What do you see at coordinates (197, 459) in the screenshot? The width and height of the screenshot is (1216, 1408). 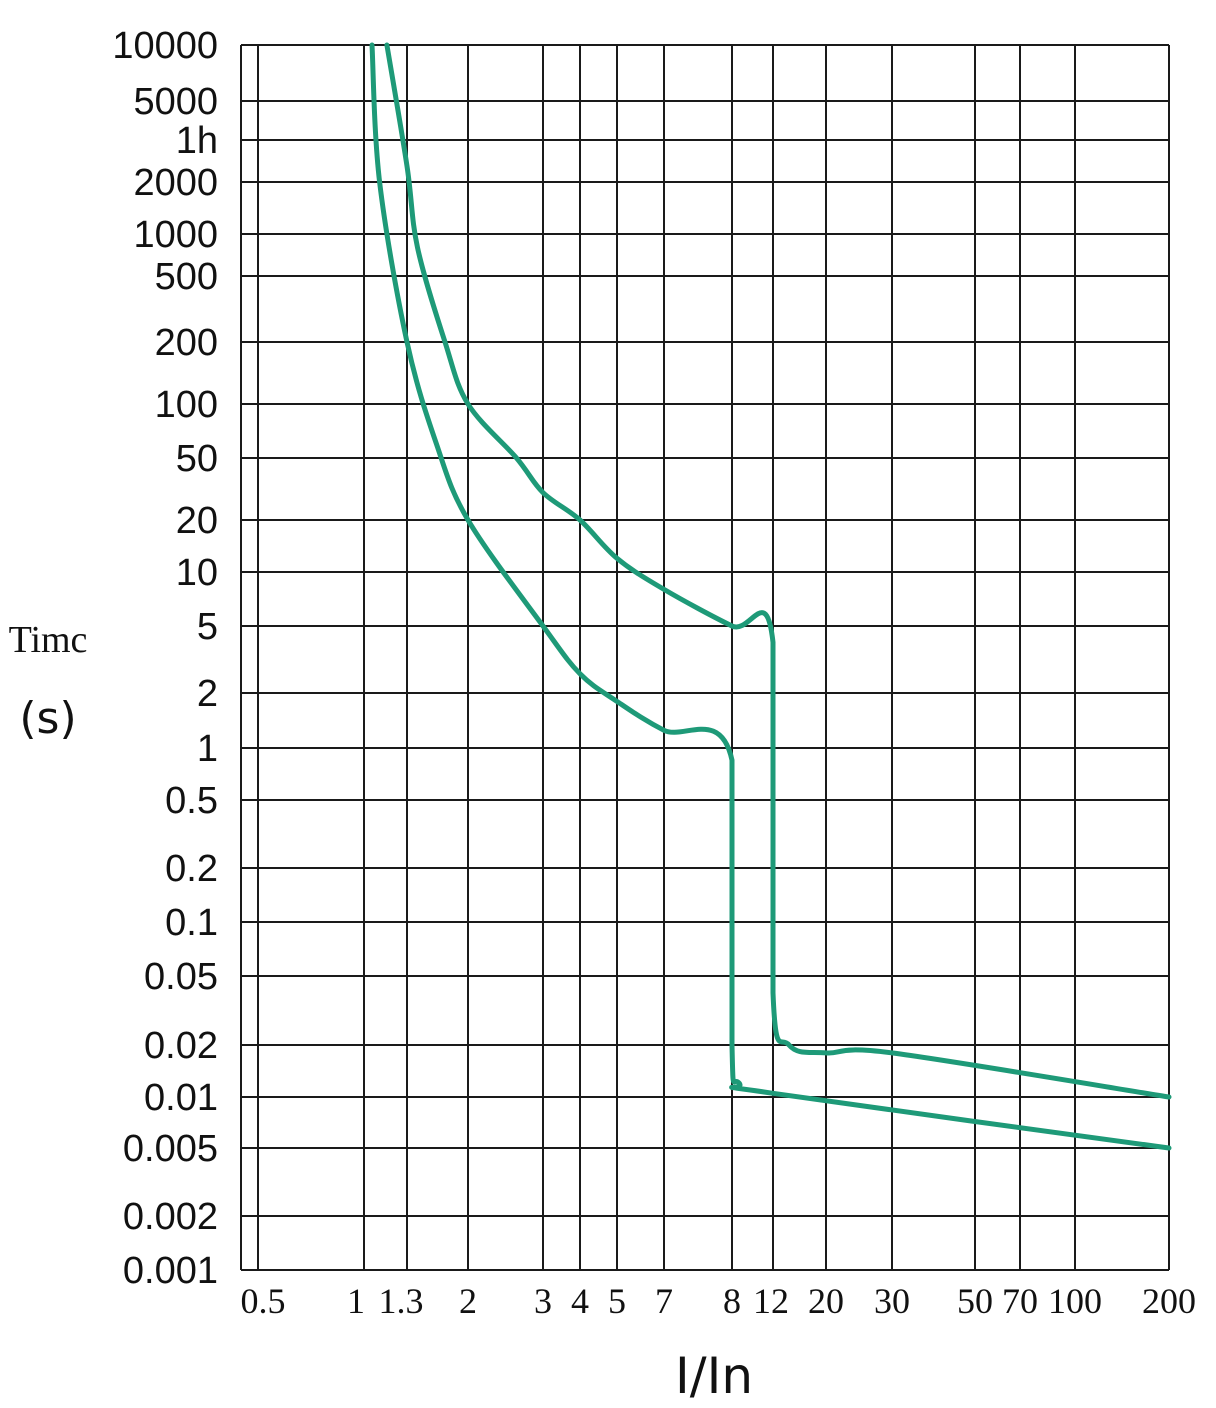 I see `y-tick-label: 50` at bounding box center [197, 459].